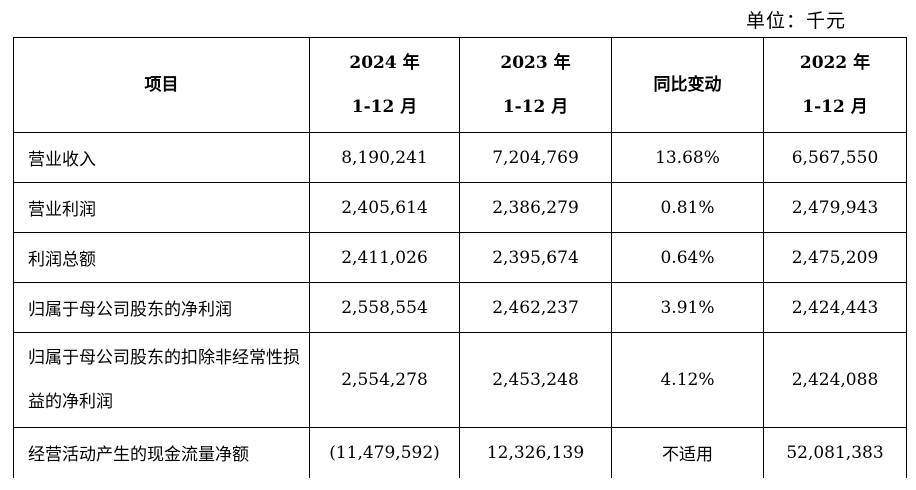  Describe the element at coordinates (384, 380) in the screenshot. I see `value-2024: 2,554,278` at that location.